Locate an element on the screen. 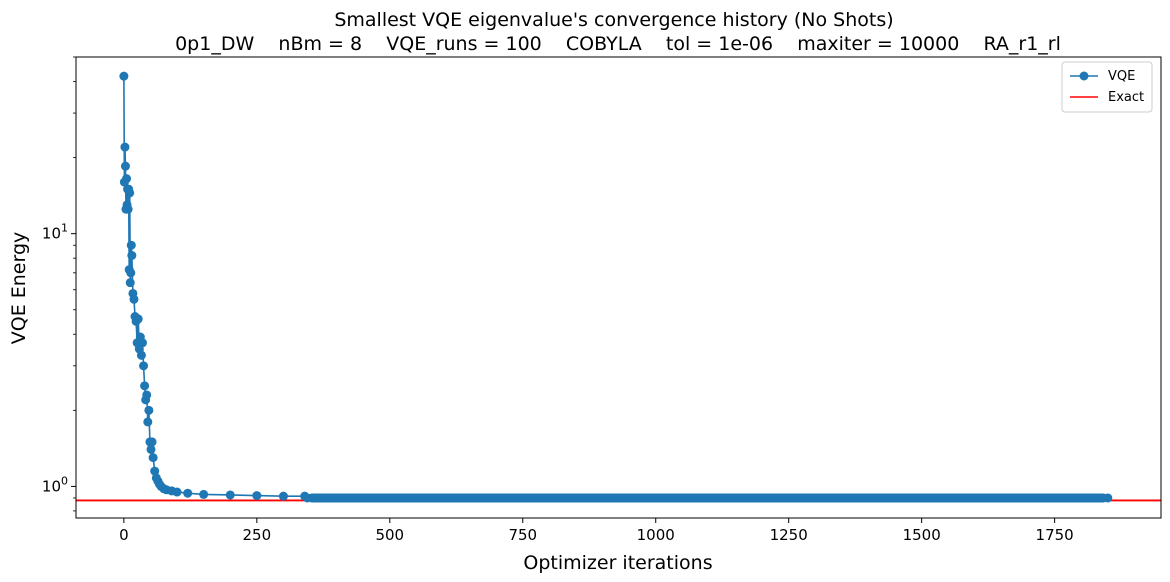 This screenshot has width=1170, height=582. legend-vqe-label: VQE is located at coordinates (1121, 76).